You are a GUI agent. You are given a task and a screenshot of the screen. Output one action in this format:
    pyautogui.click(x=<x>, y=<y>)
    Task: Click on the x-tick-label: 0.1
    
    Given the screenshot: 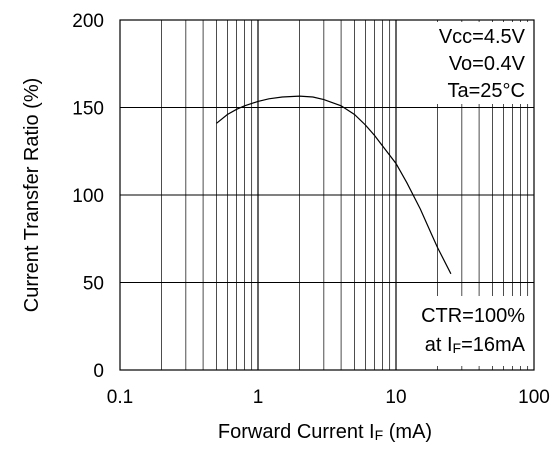 What is the action you would take?
    pyautogui.click(x=120, y=397)
    